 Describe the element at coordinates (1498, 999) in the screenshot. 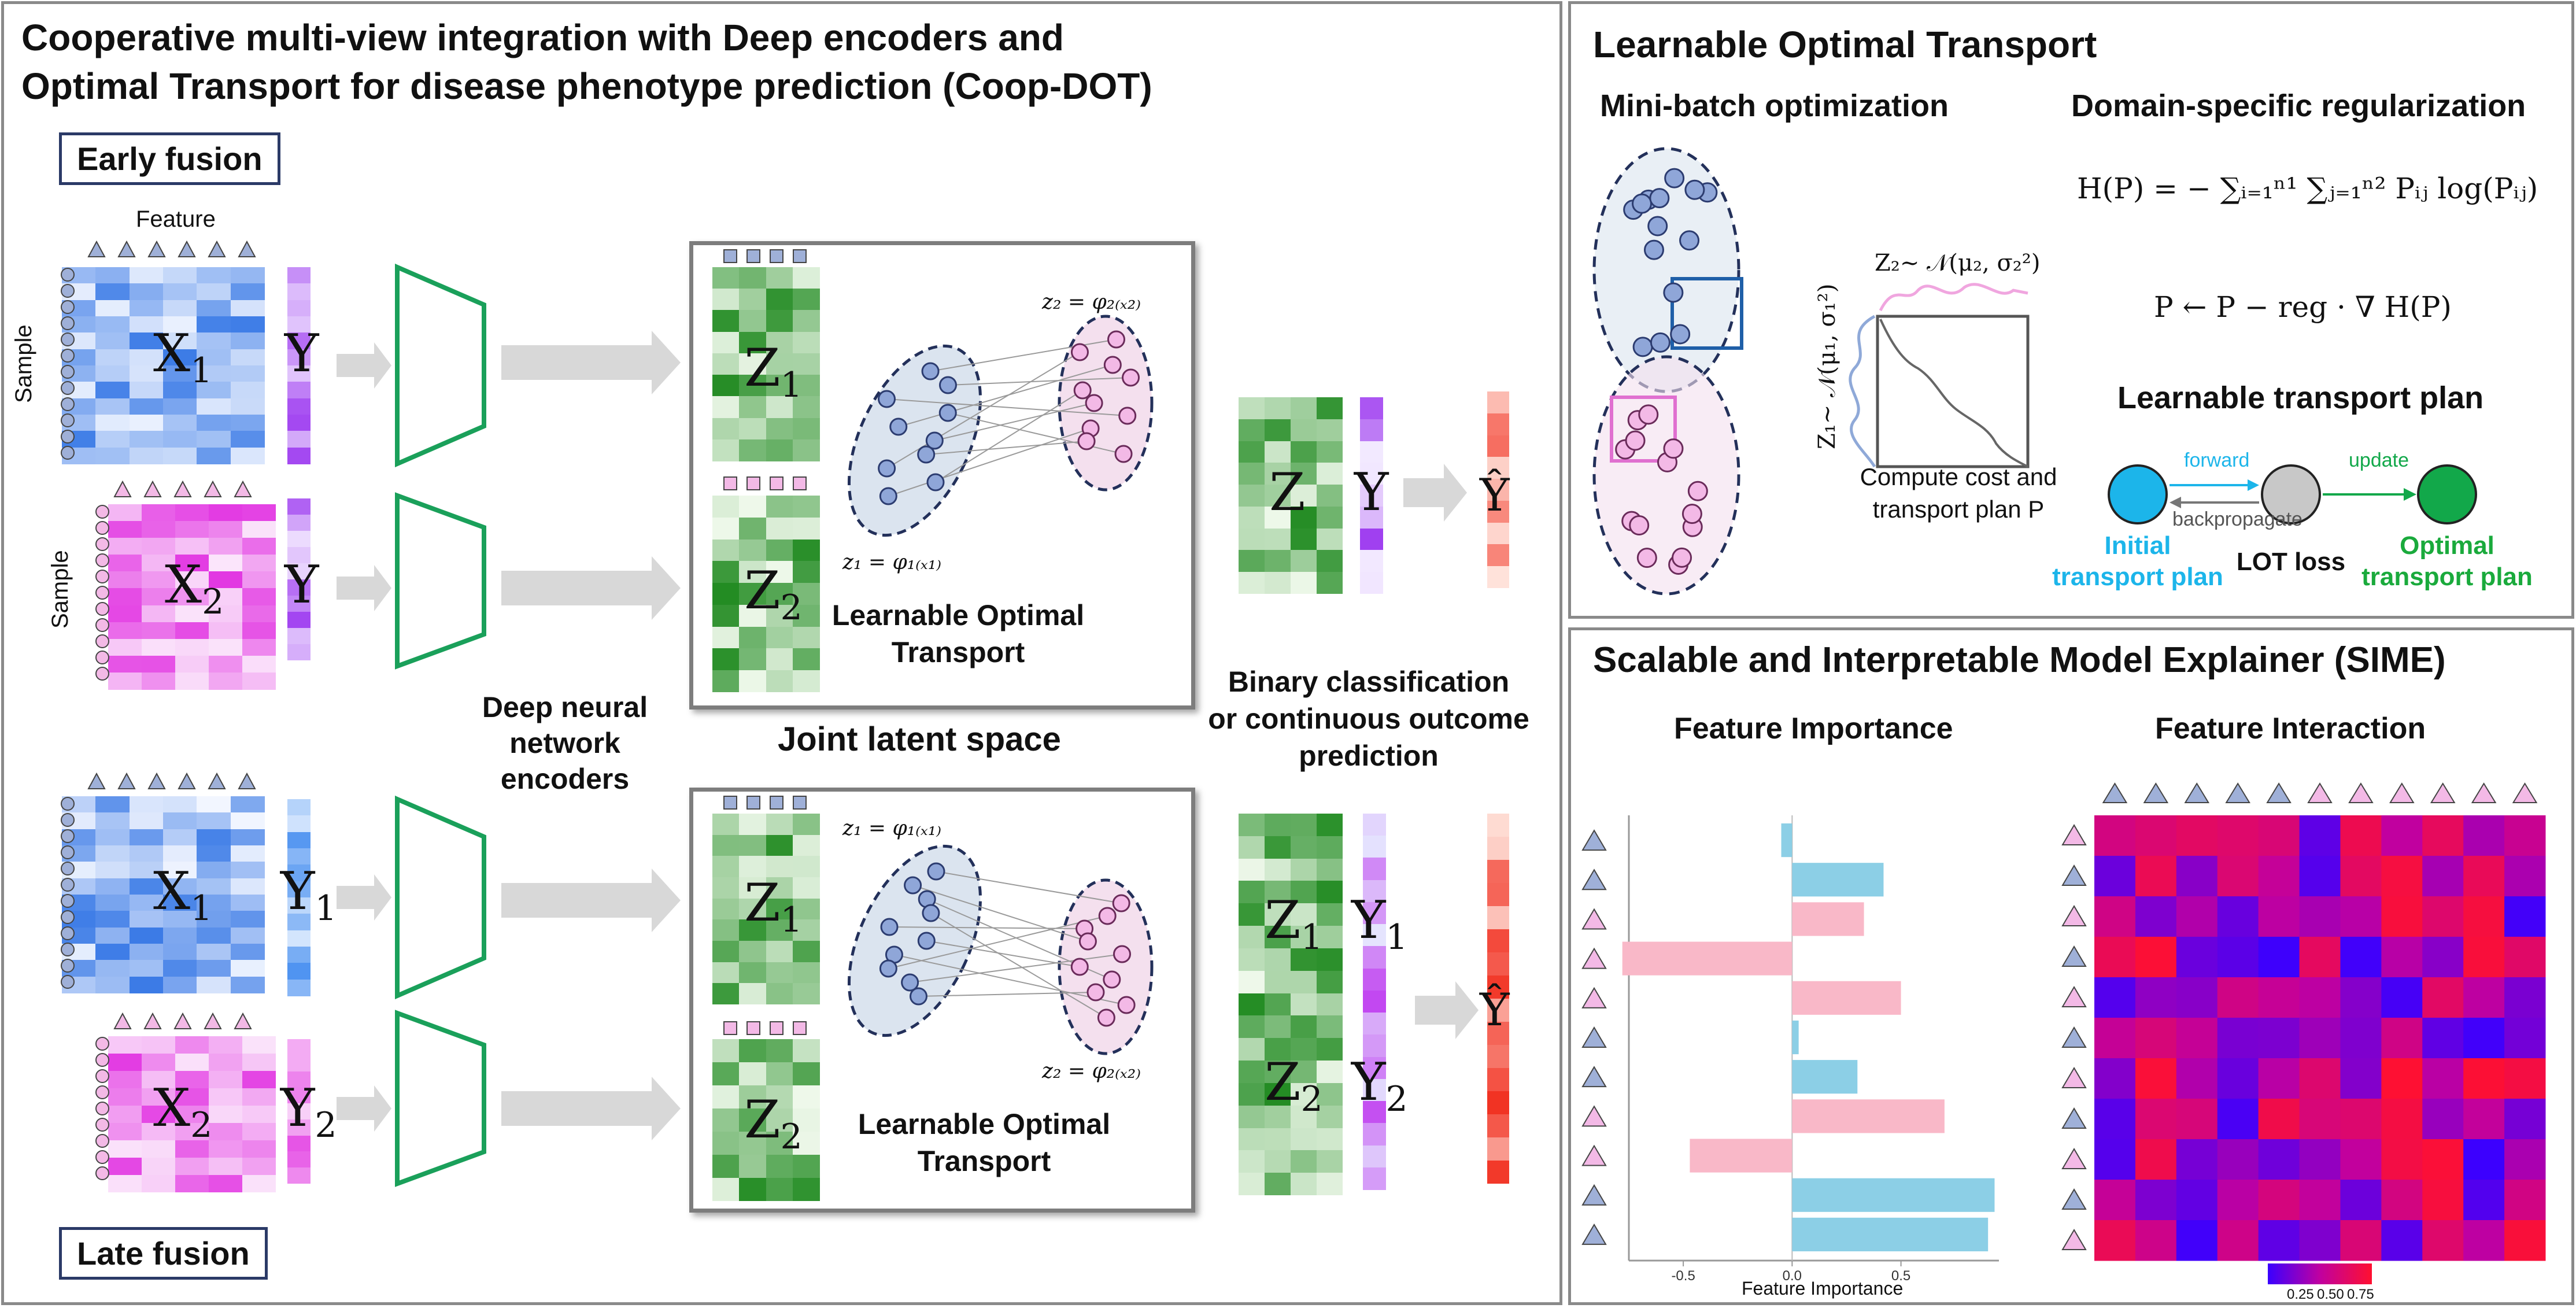

I see `yhat-vector-late` at that location.